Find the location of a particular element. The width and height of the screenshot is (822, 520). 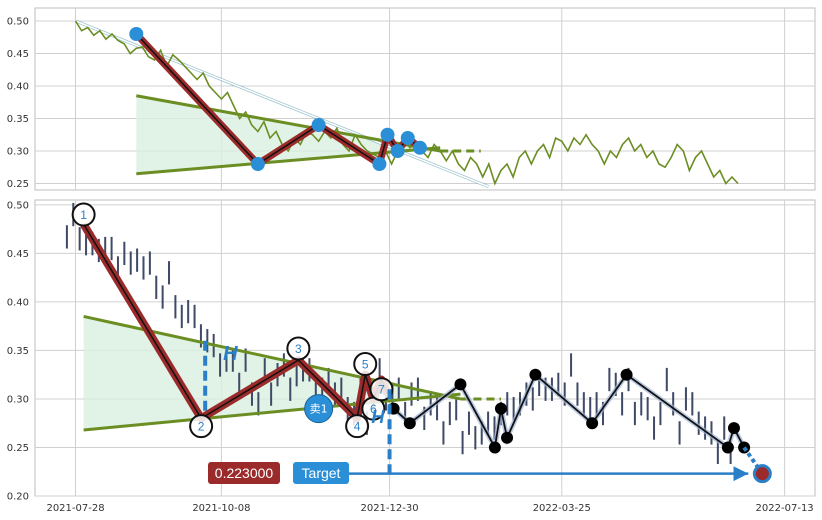

top-y-tick-label: 0.25 is located at coordinates (18, 184).